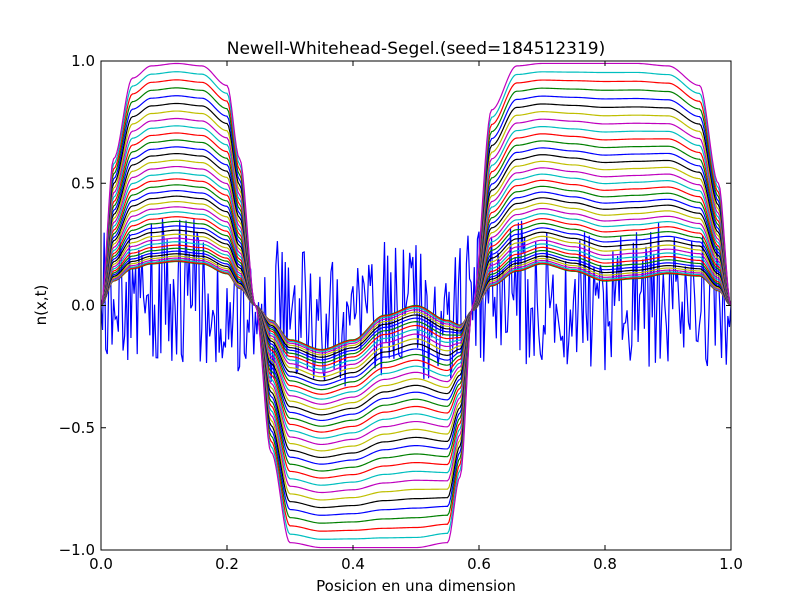  I want to click on x-tick-label: 0.4, so click(353, 564).